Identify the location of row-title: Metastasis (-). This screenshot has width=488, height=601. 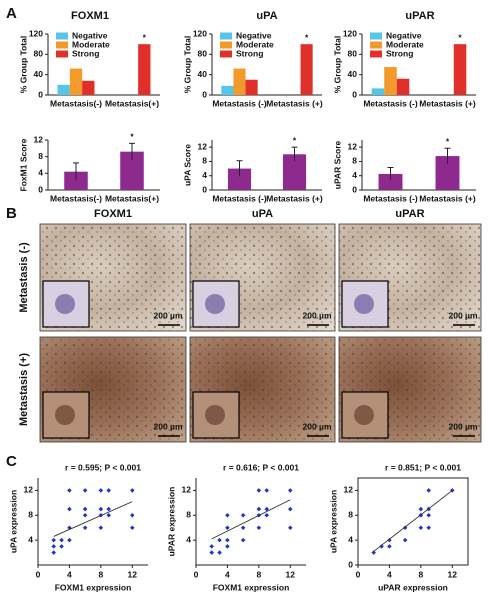
(24, 277).